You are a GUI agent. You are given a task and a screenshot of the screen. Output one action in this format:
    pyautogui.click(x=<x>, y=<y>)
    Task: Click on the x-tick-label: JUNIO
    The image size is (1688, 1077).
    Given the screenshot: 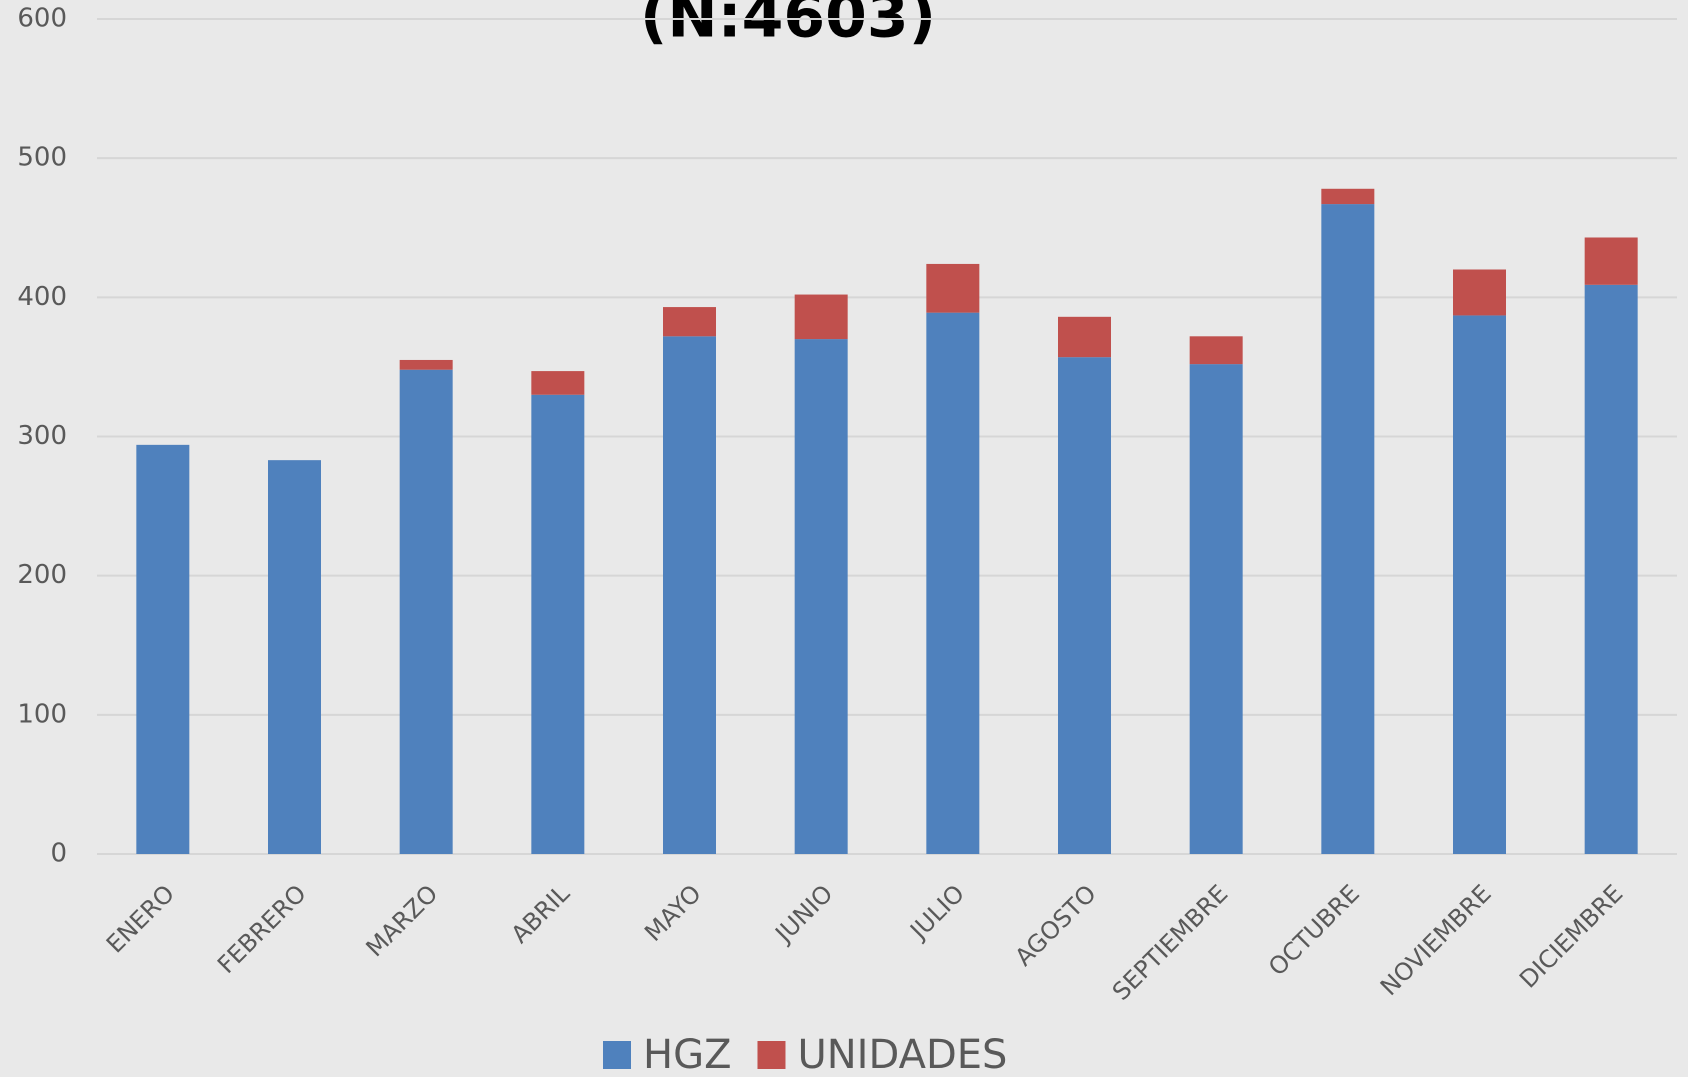 What is the action you would take?
    pyautogui.click(x=804, y=914)
    